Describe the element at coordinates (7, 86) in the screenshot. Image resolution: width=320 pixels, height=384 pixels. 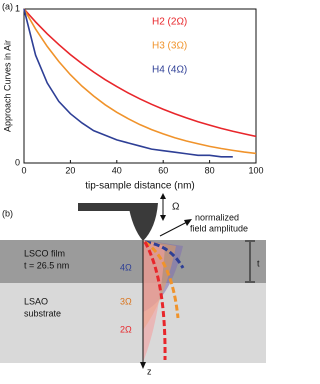
I see `y-axis-label: Approach Curves in Air` at that location.